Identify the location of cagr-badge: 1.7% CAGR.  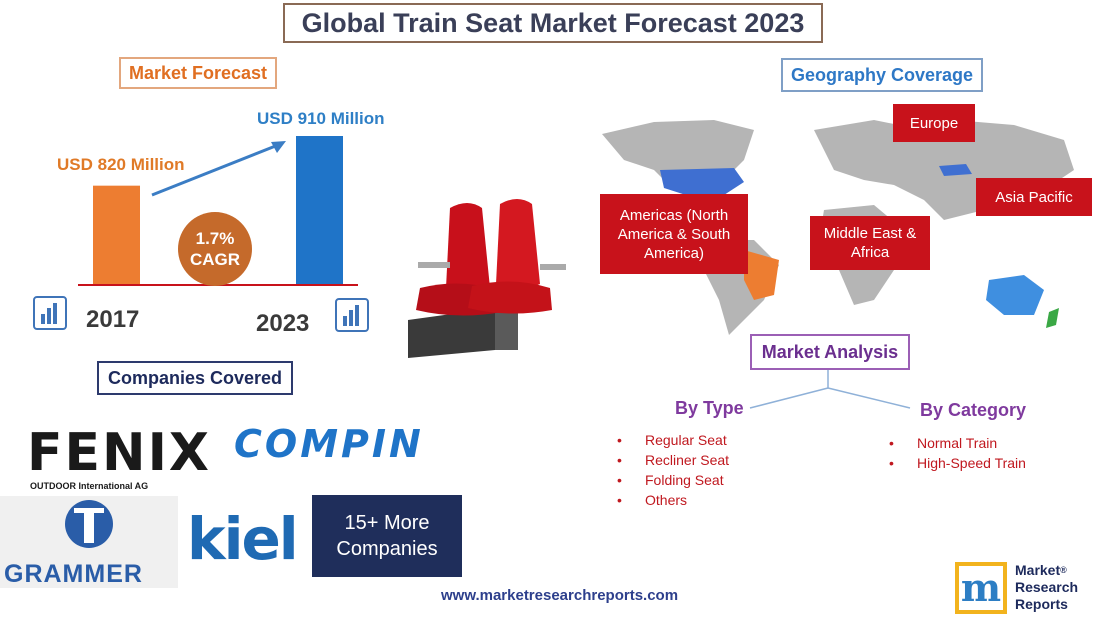
(215, 249).